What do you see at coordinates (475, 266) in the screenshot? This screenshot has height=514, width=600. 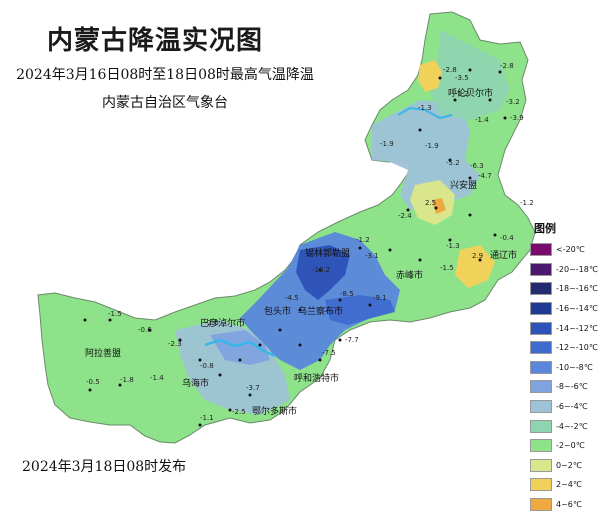 I see `zone-warming-south` at bounding box center [475, 266].